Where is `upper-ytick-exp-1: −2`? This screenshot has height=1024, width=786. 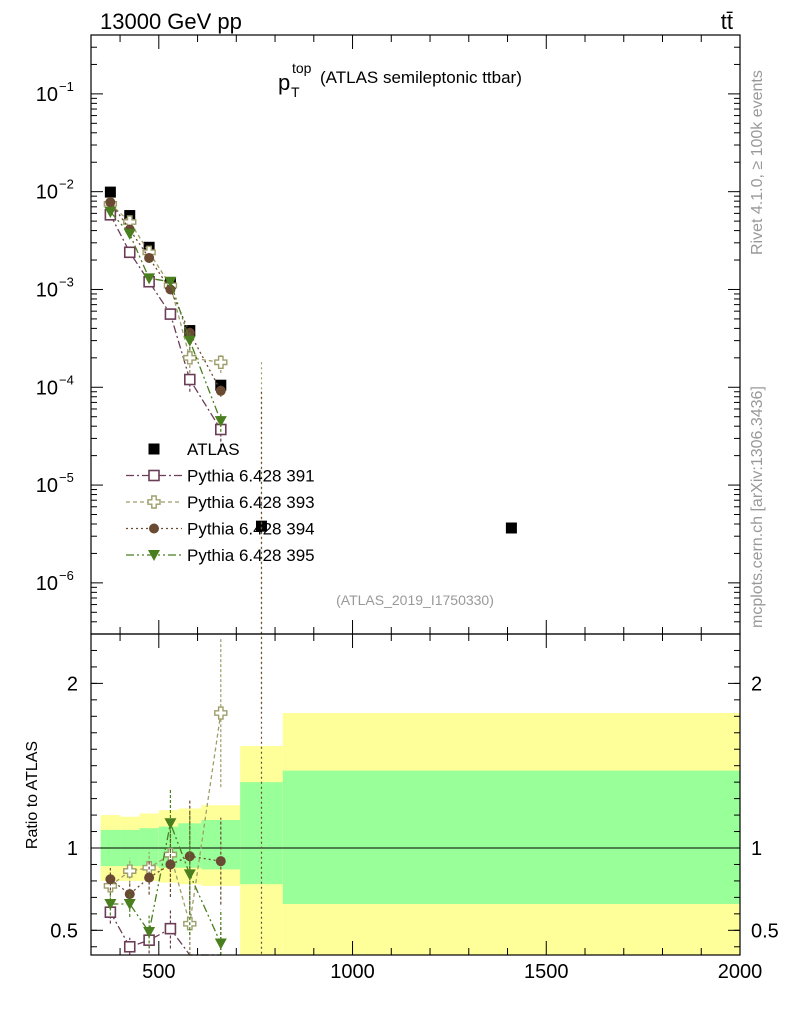 upper-ytick-exp-1: −2 is located at coordinates (66, 184).